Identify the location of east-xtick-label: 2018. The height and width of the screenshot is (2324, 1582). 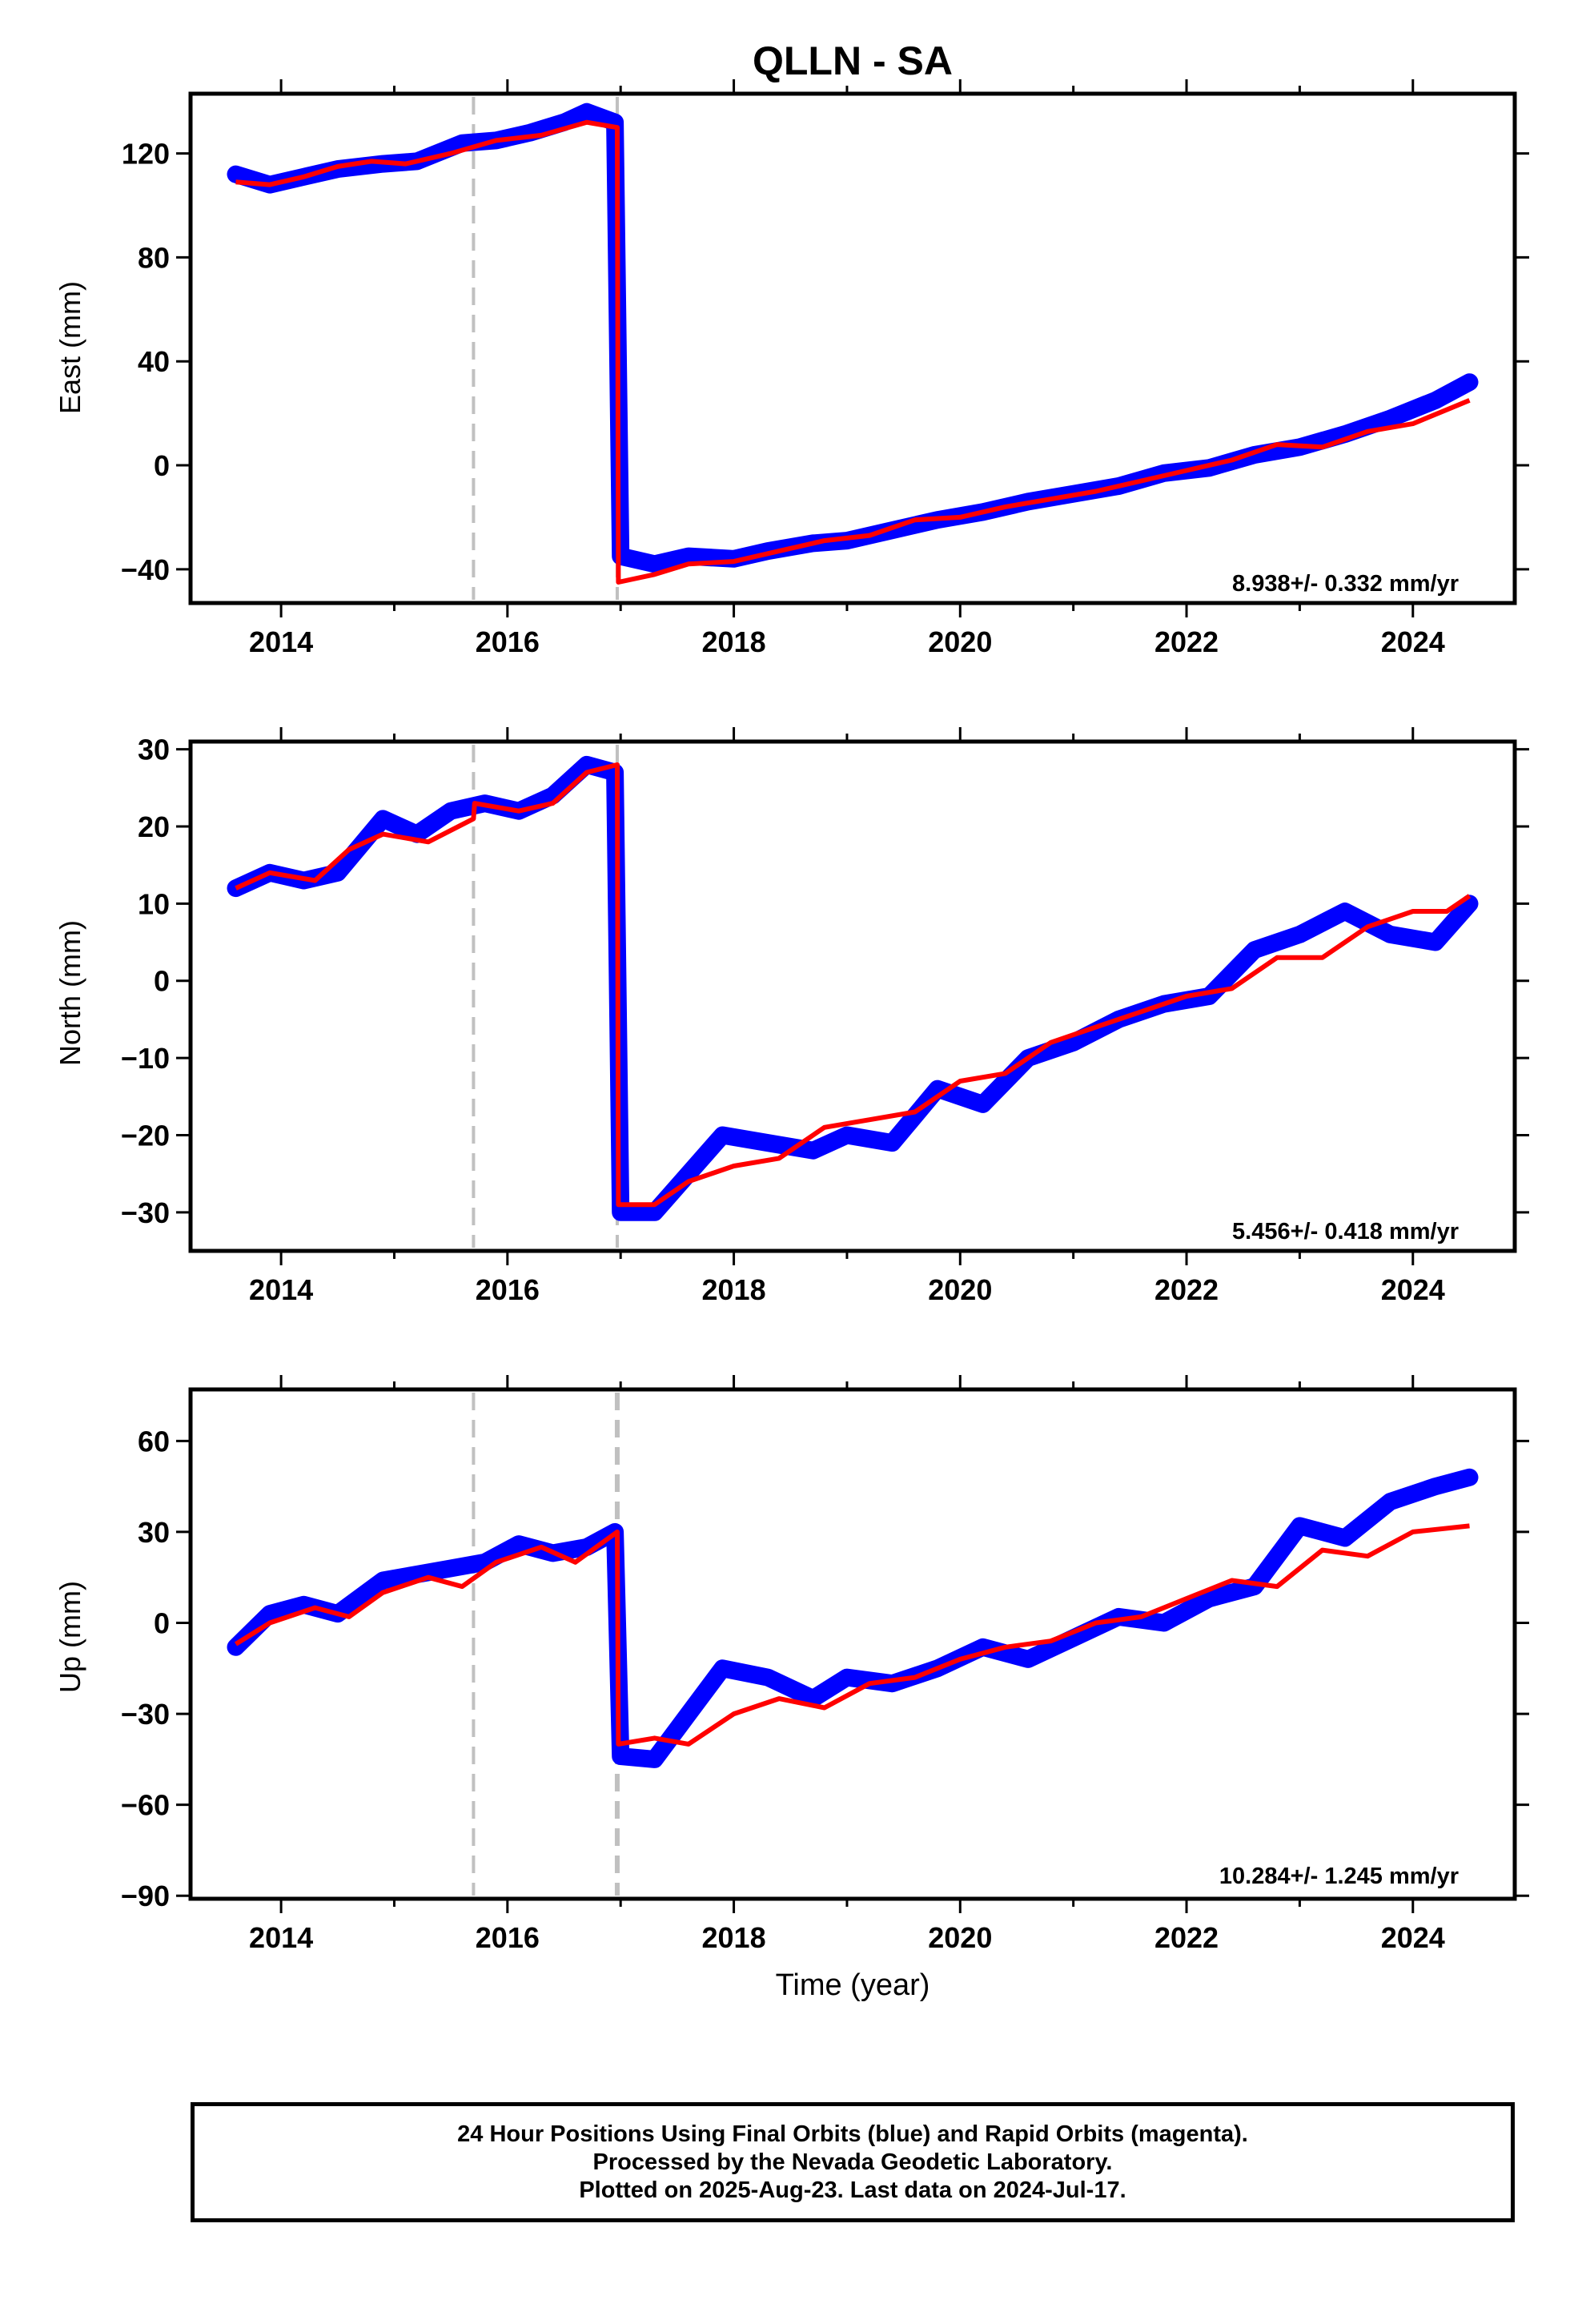
(734, 641).